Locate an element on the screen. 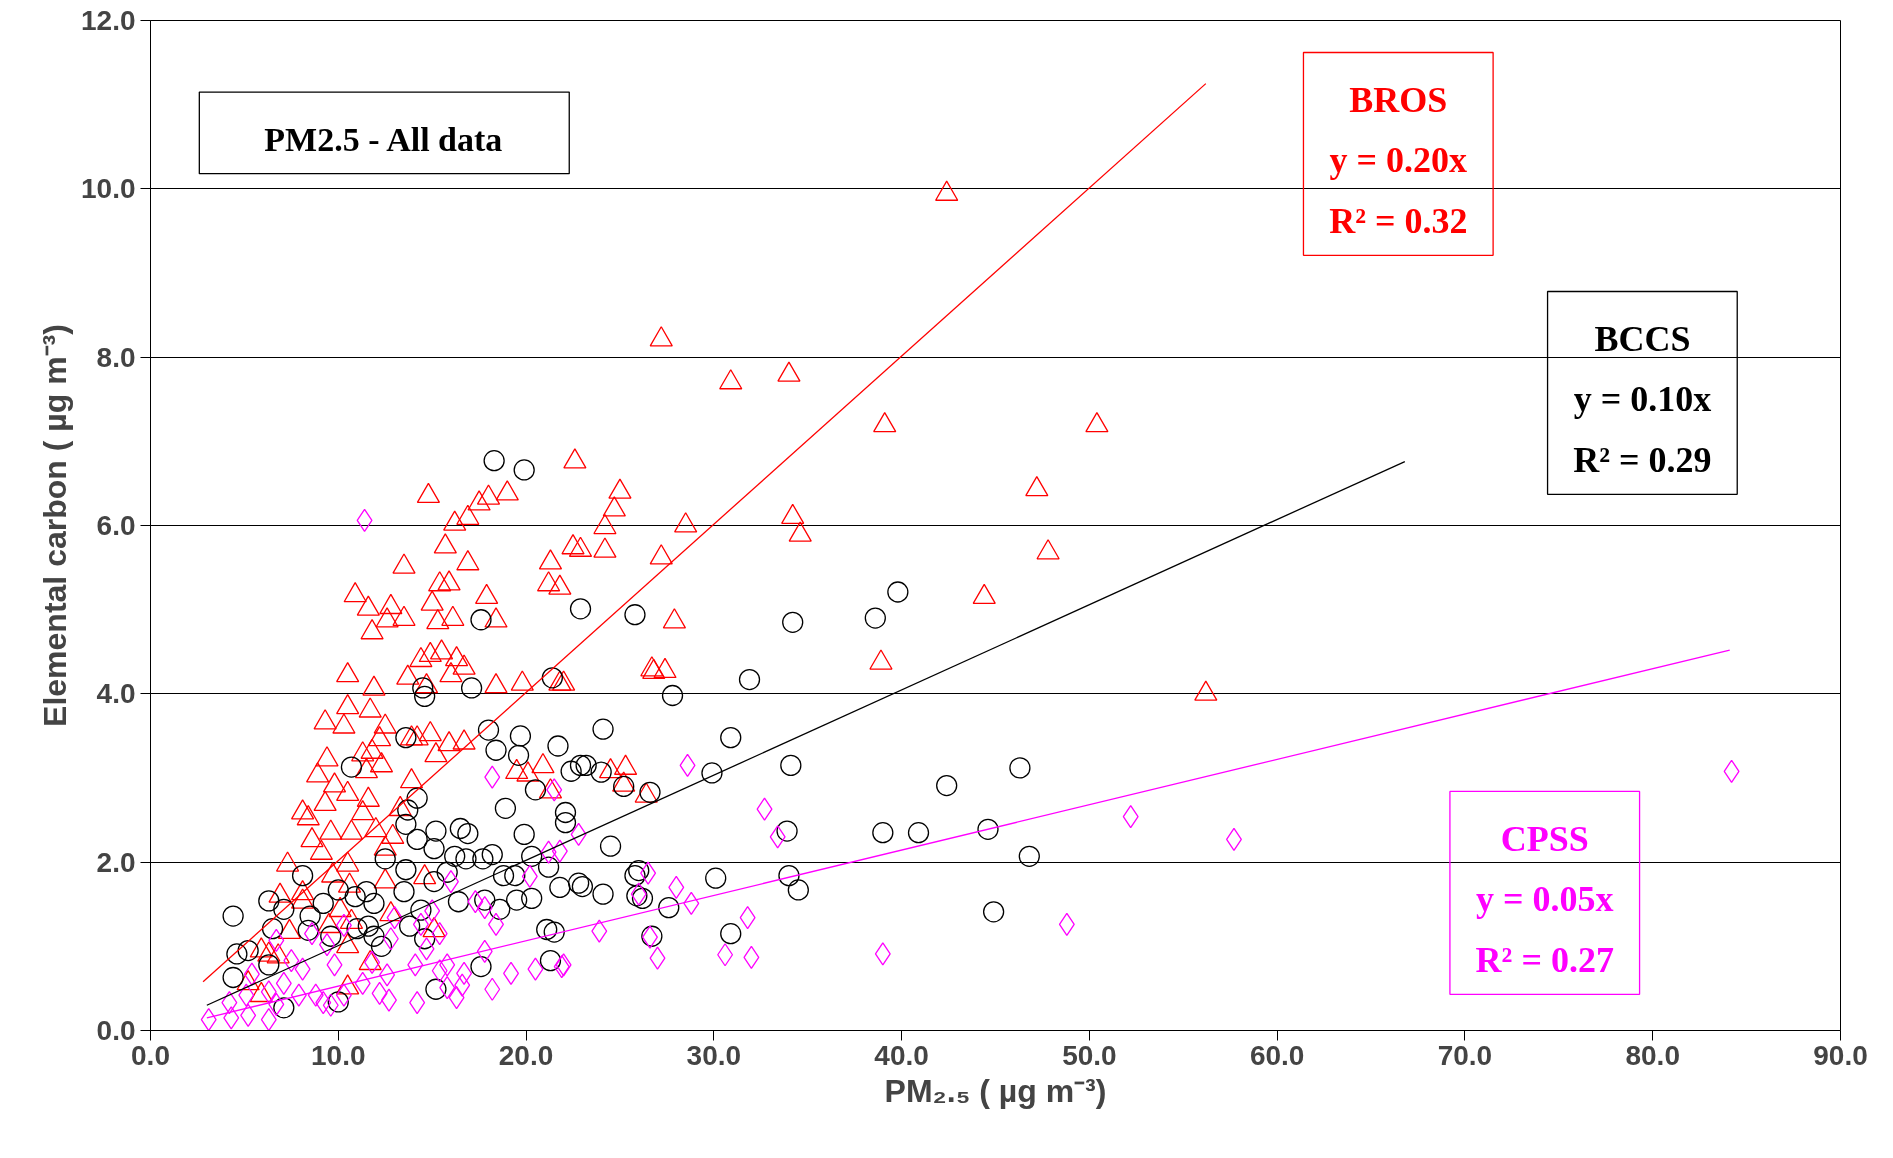 This screenshot has height=1158, width=1893. x-tick-label: 20.0 is located at coordinates (526, 1055).